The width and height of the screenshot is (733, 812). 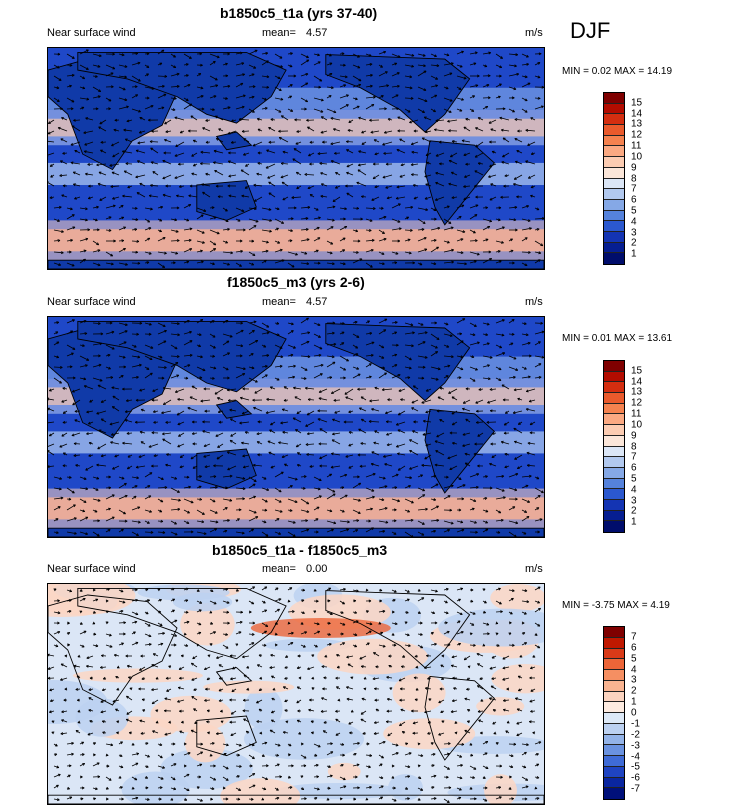 I want to click on panel-1-variable-label: Near surface wind, so click(x=91, y=33).